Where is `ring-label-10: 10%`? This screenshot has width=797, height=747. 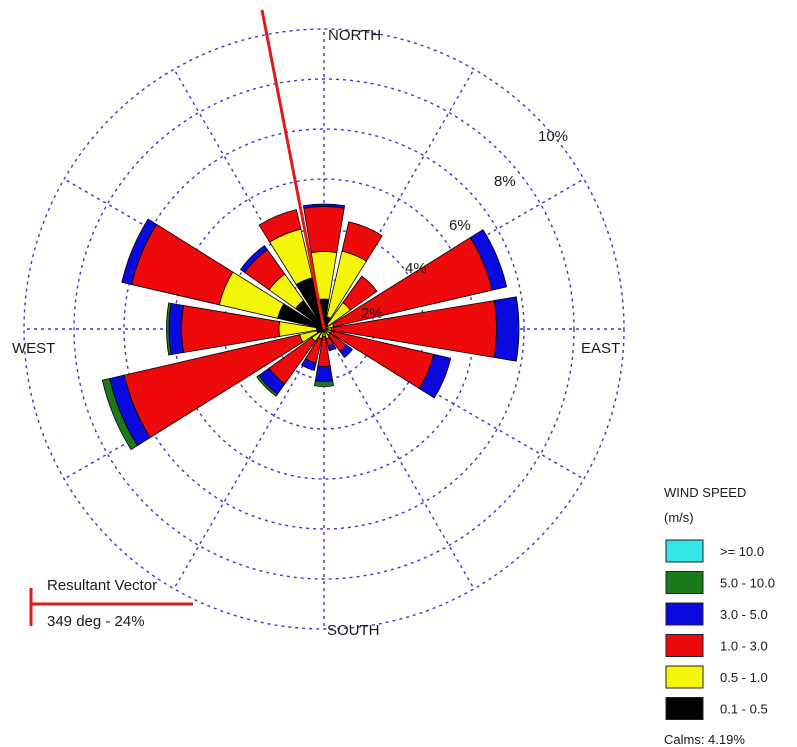
ring-label-10: 10% is located at coordinates (553, 136).